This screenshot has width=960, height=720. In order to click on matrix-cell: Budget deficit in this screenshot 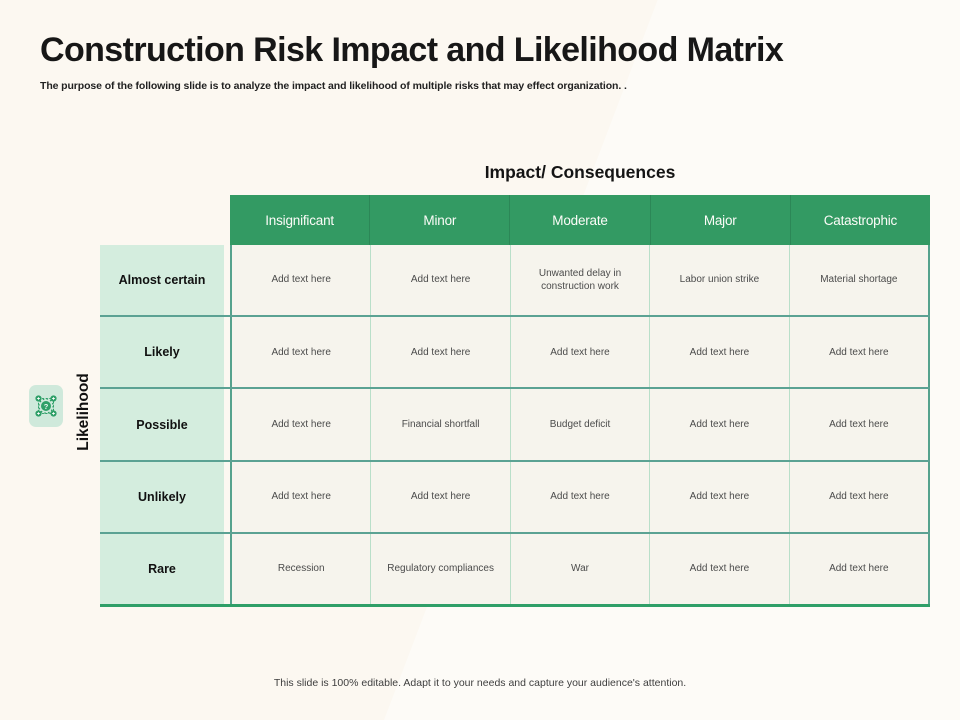, I will do `click(579, 424)`.